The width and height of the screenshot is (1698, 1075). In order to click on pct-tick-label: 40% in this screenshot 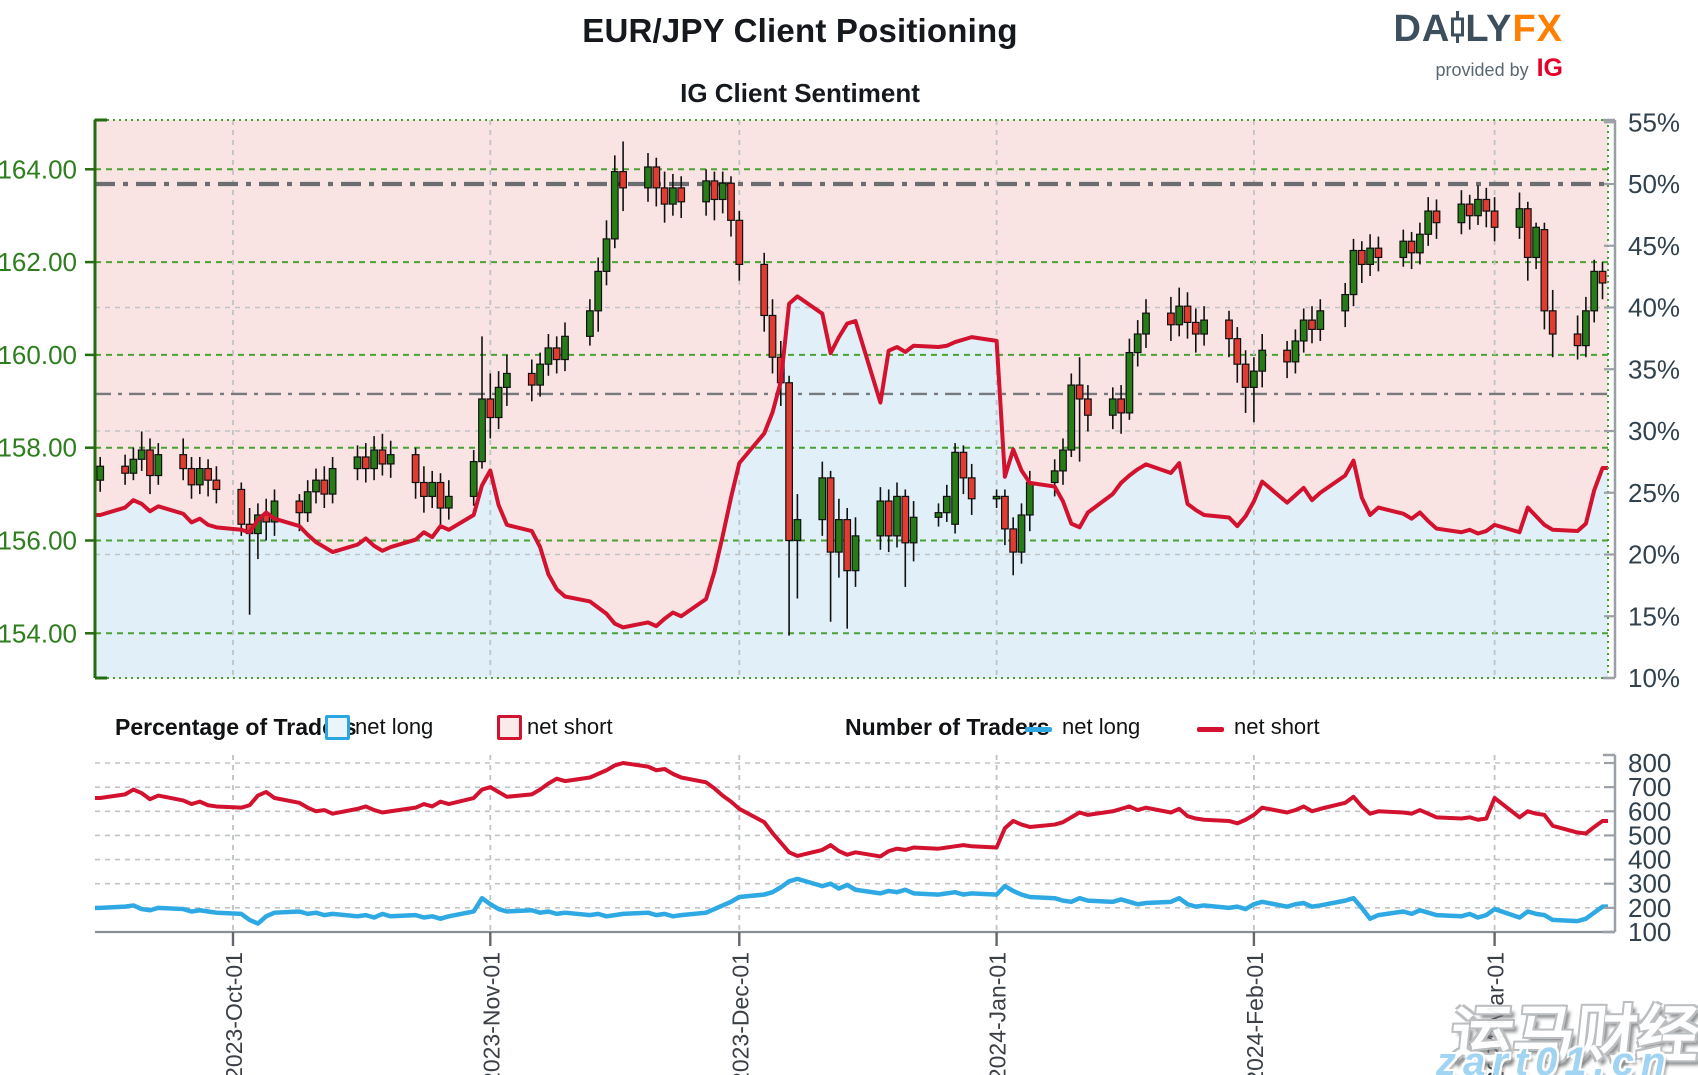, I will do `click(1654, 308)`.